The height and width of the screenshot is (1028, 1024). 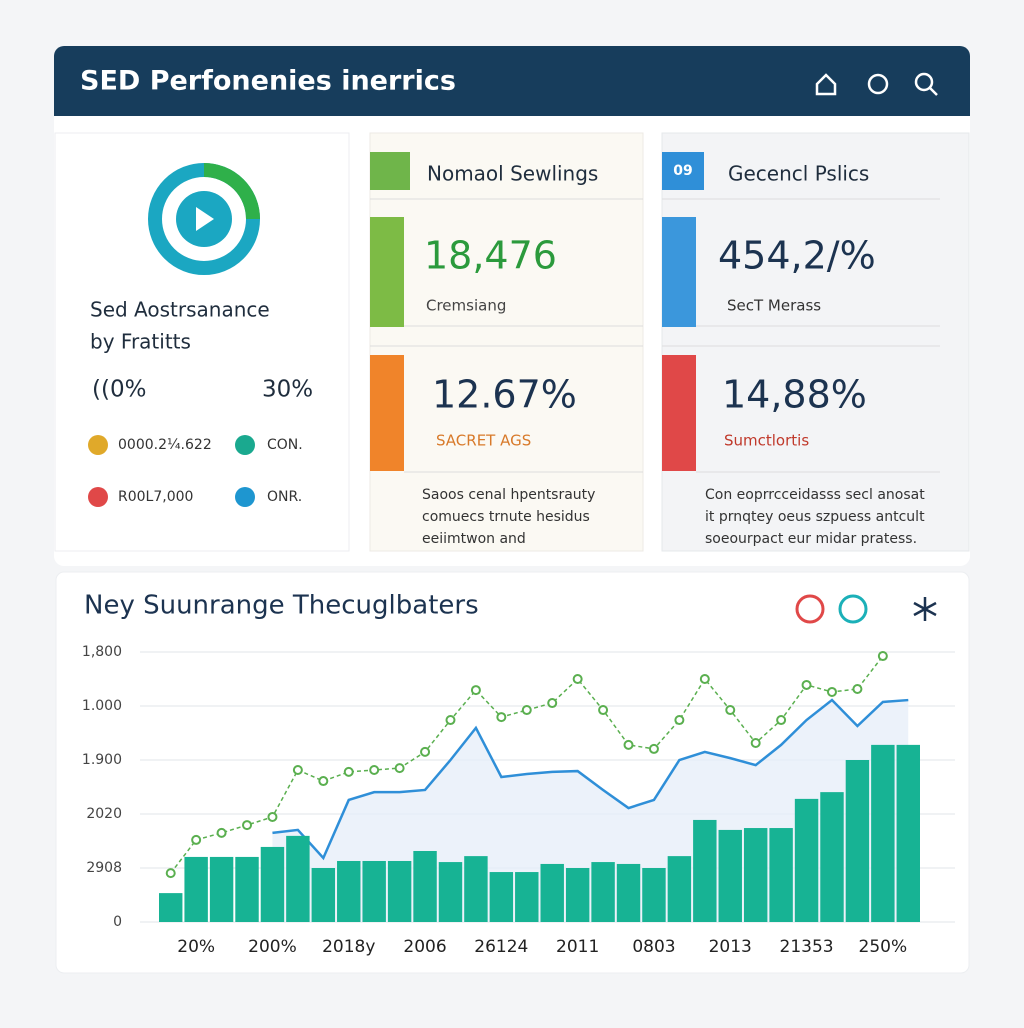 What do you see at coordinates (102, 652) in the screenshot?
I see `y-tick-label: 1,800` at bounding box center [102, 652].